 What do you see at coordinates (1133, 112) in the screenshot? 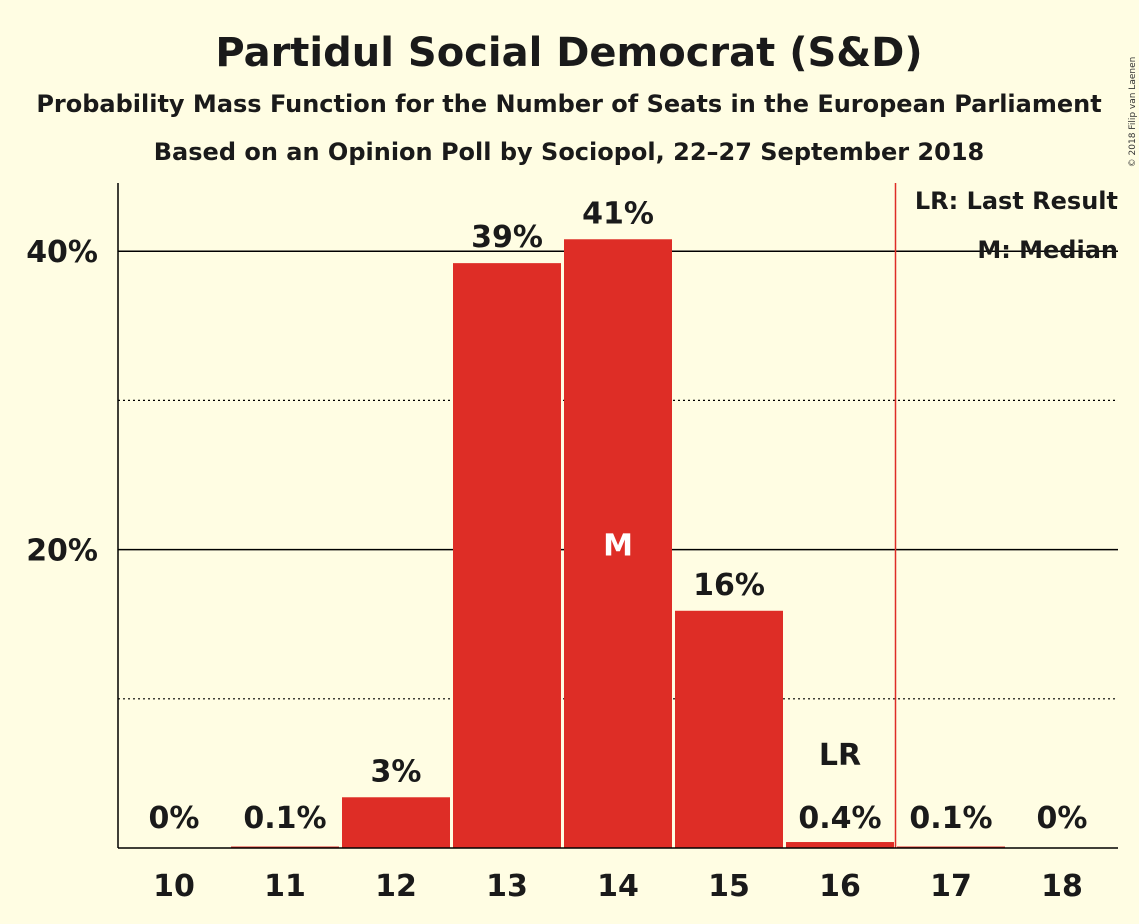
I see `copyright-note: © 2018 Filip van Laenen` at bounding box center [1133, 112].